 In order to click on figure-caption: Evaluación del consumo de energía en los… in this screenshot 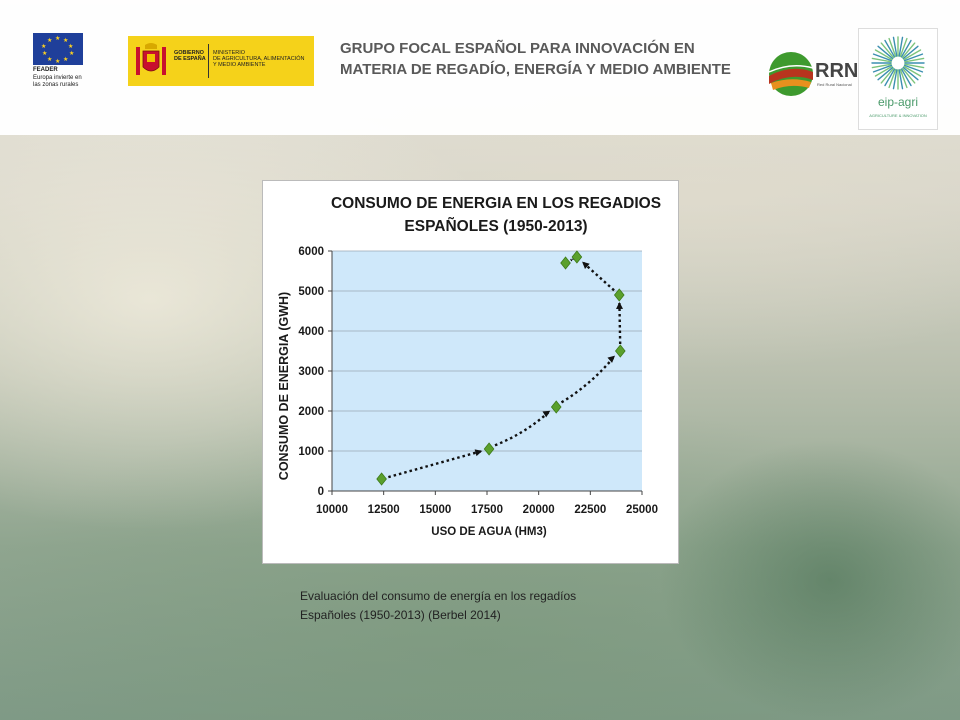, I will do `click(500, 606)`.